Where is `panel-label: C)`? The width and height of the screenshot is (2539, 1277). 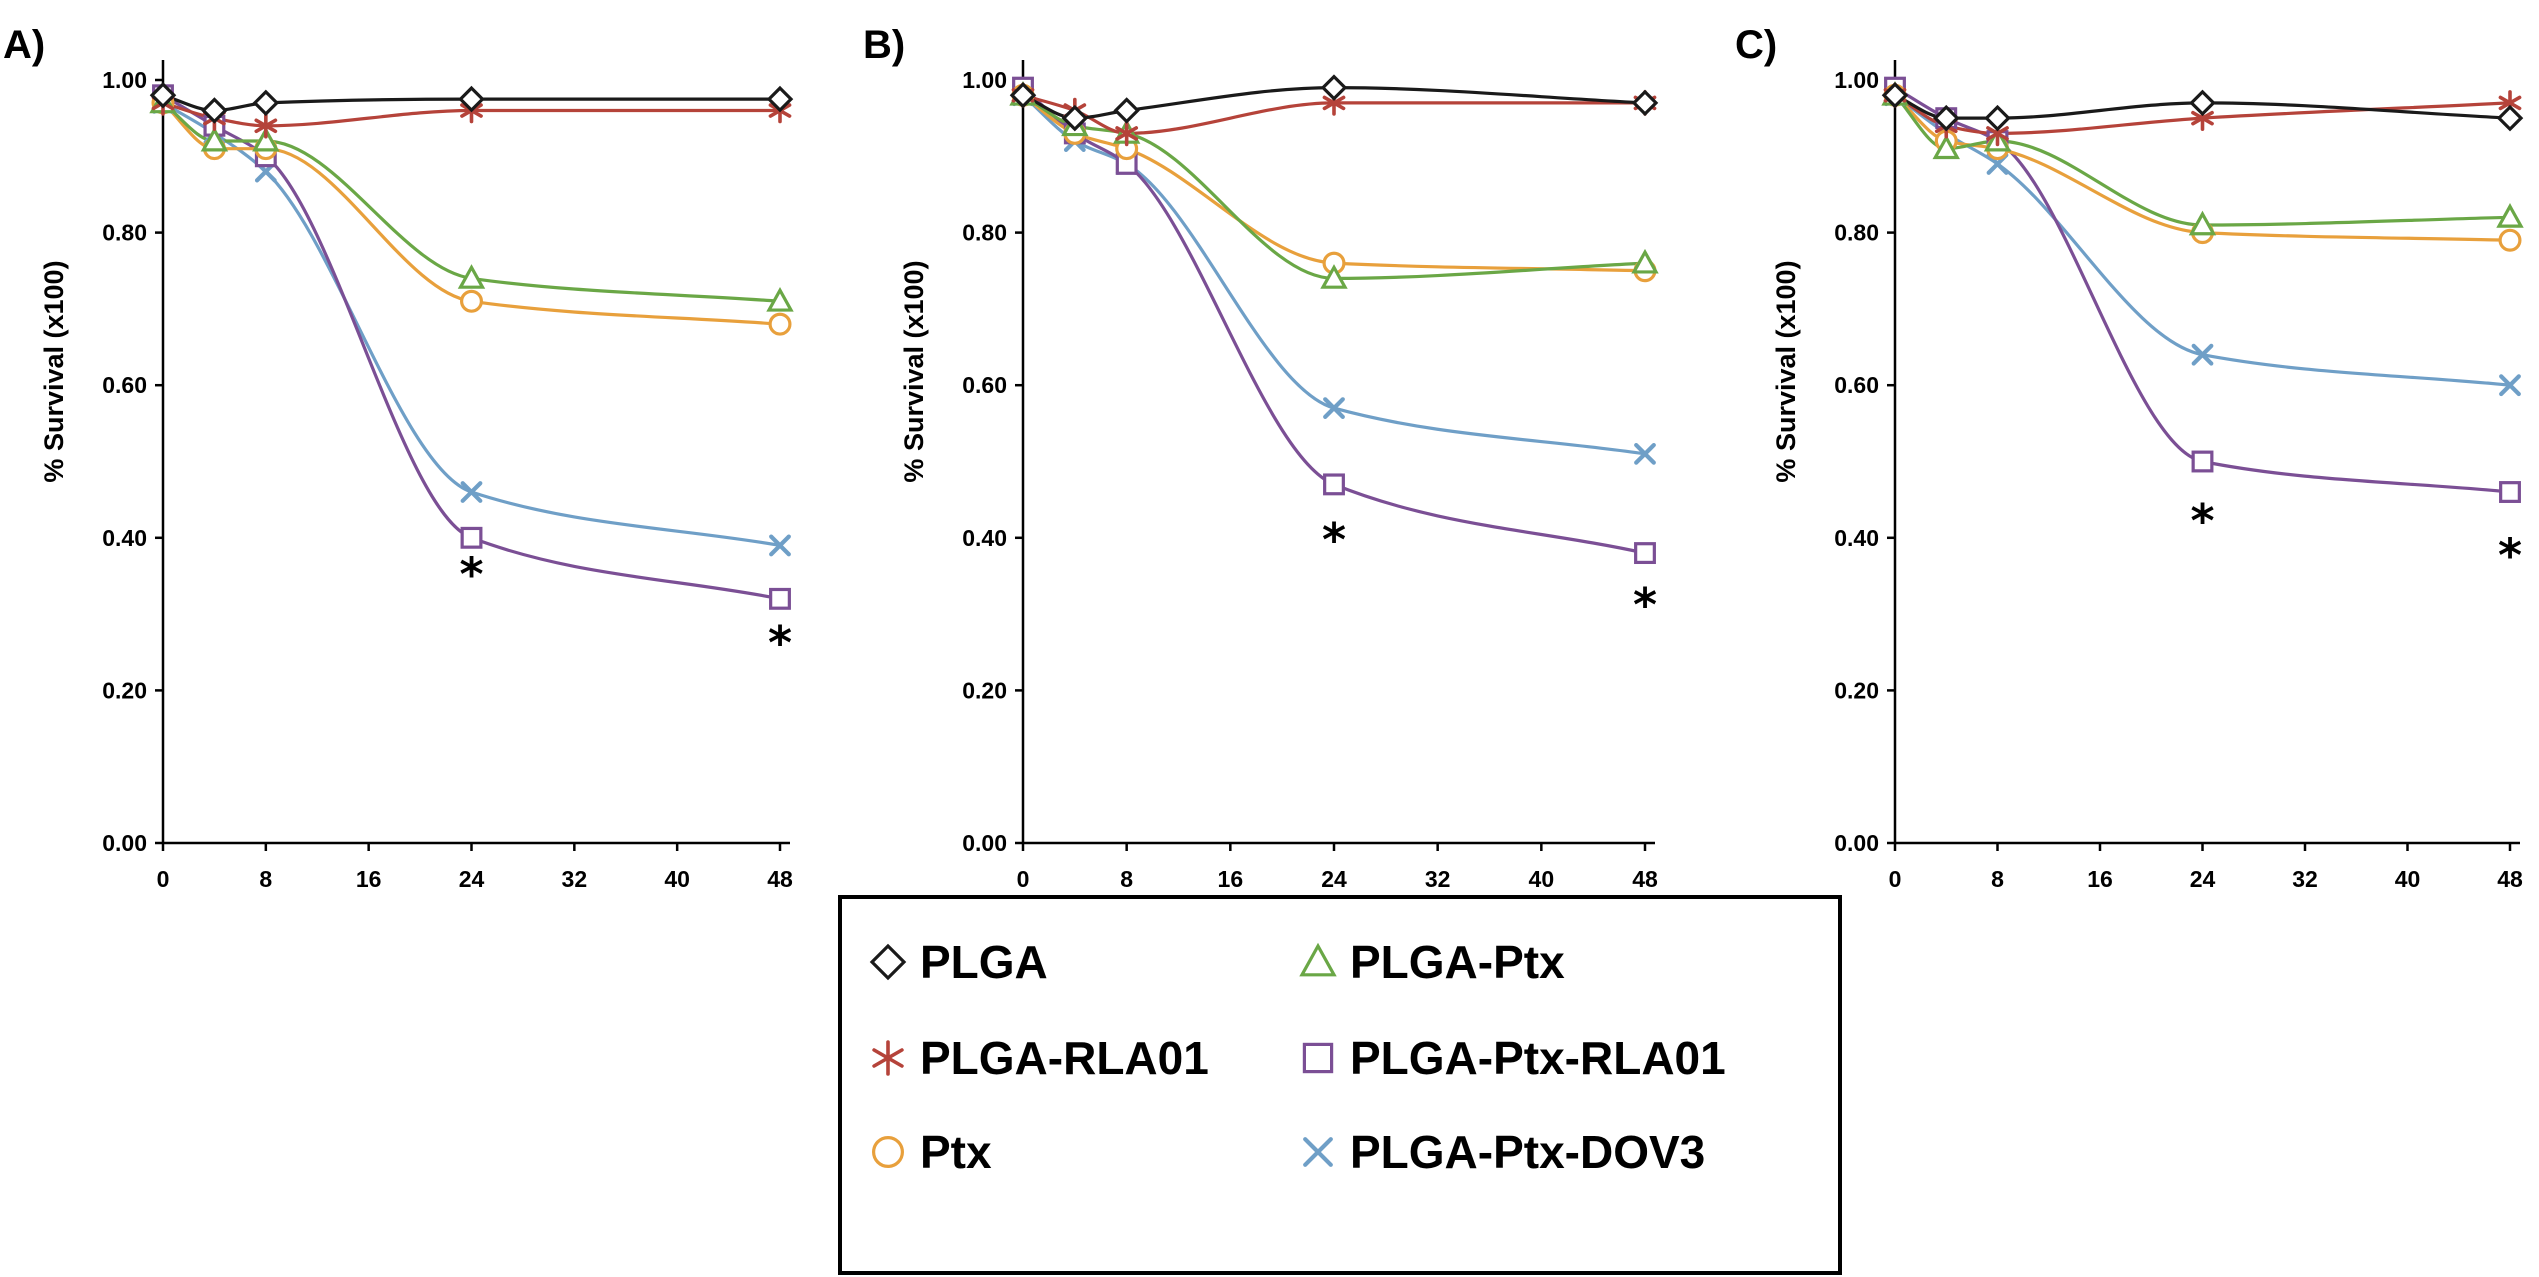 panel-label: C) is located at coordinates (1756, 45).